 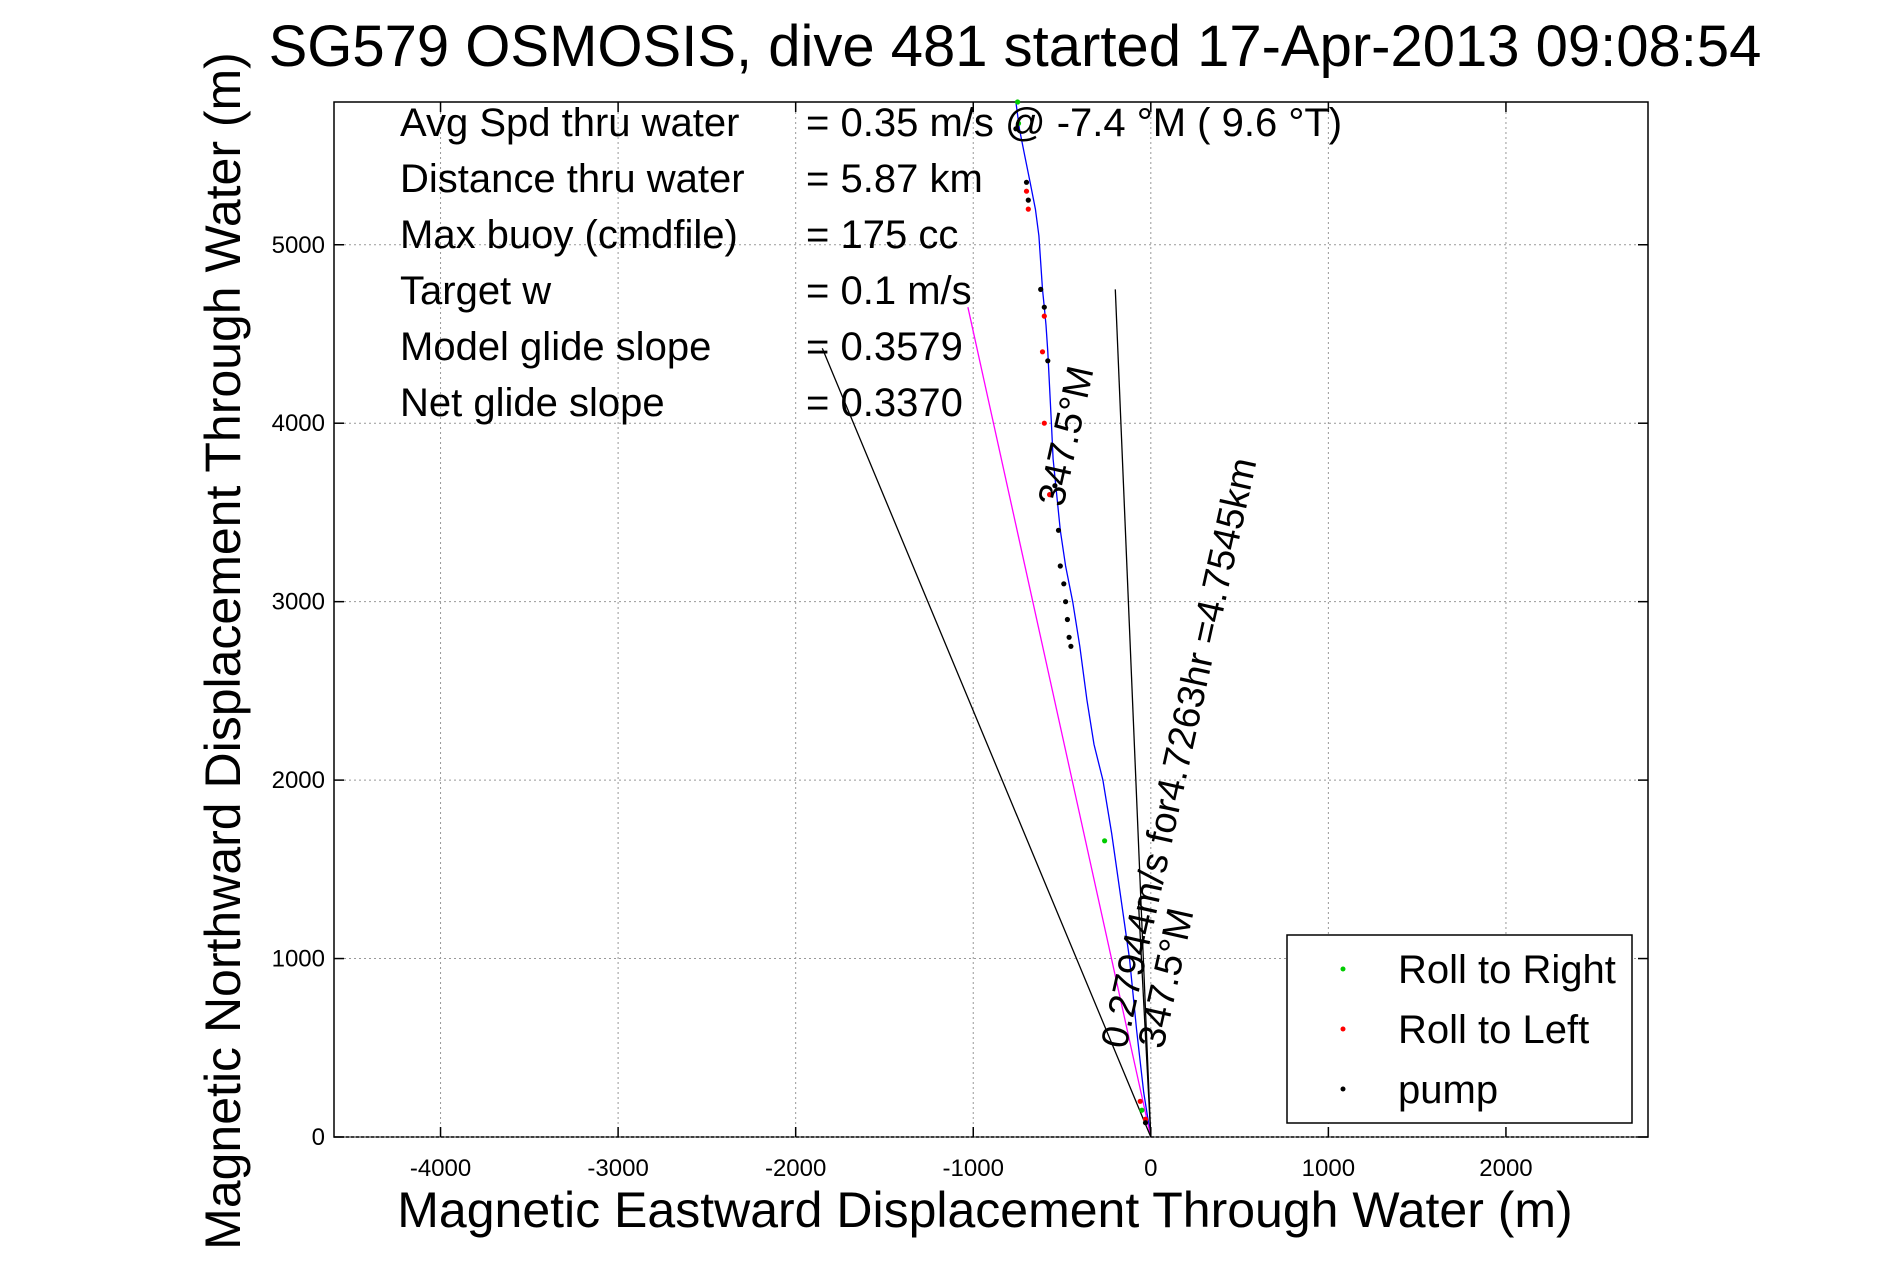 I want to click on legend-label-roll-right: Roll to Right, so click(x=1507, y=970).